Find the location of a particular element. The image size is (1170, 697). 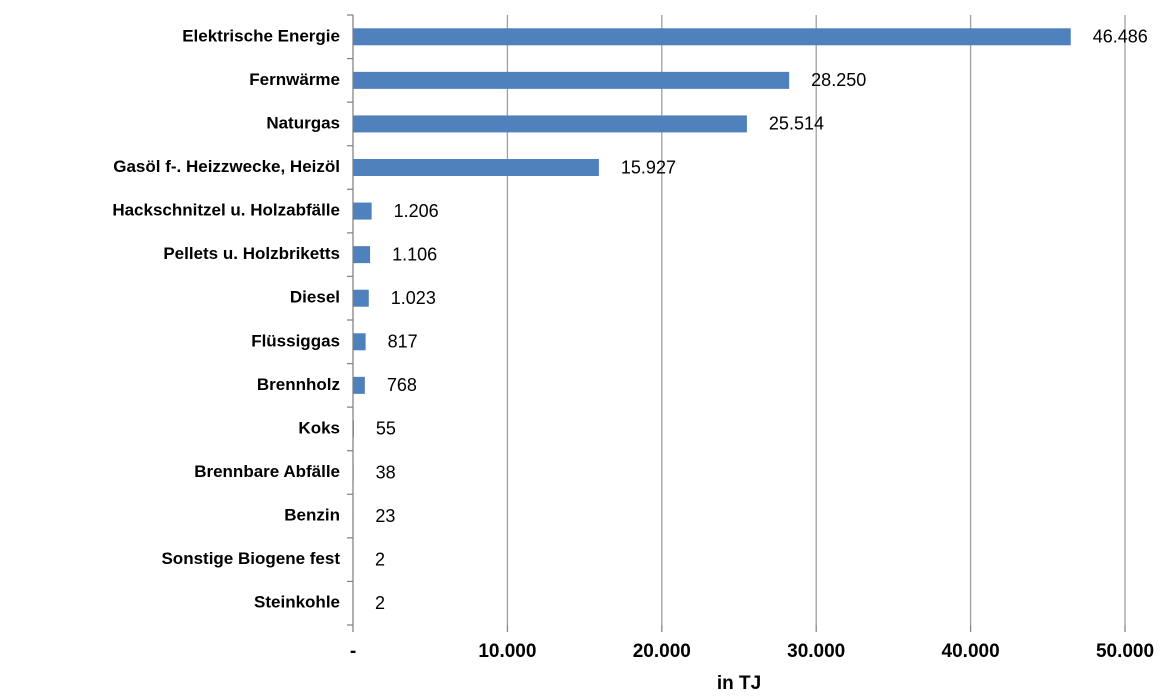

value-label: 1.206 is located at coordinates (416, 211).